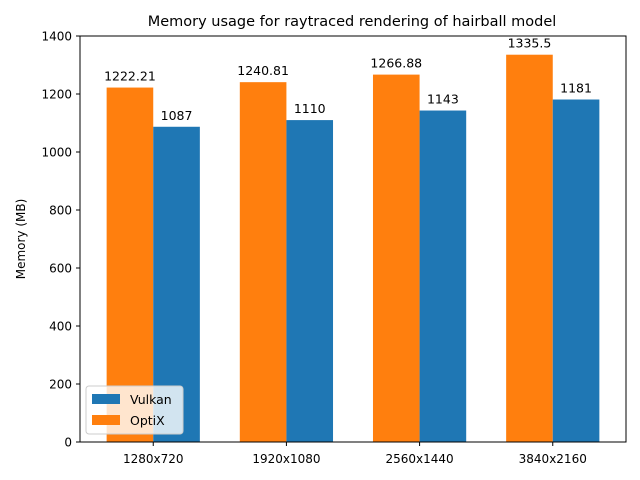 Image resolution: width=640 pixels, height=480 pixels. Describe the element at coordinates (60, 211) in the screenshot. I see `y-tick-label: 800` at that location.